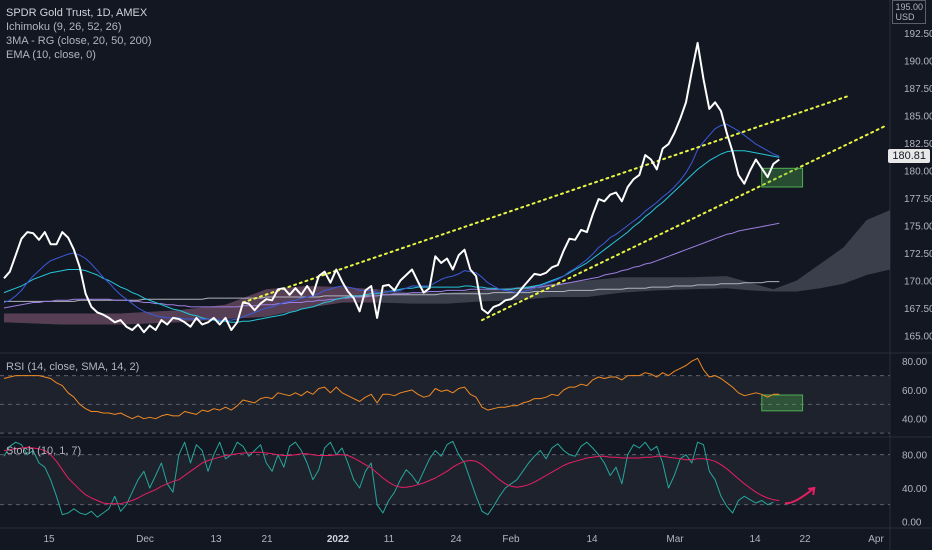 Image resolution: width=932 pixels, height=550 pixels. Describe the element at coordinates (456, 539) in the screenshot. I see `time-tick-label: 24` at that location.